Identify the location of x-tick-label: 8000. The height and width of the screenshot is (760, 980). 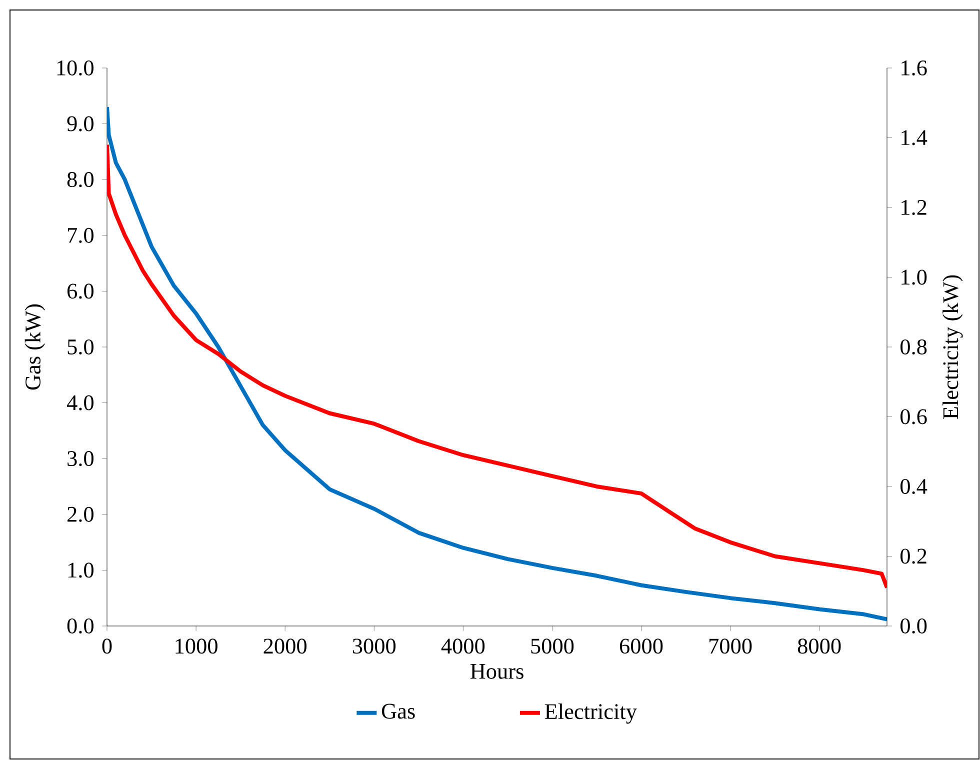
(819, 646).